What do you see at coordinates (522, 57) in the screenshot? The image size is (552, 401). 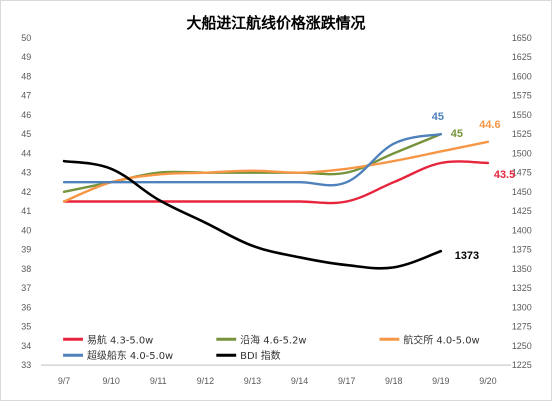 I see `y-right-tick-label: 1625` at bounding box center [522, 57].